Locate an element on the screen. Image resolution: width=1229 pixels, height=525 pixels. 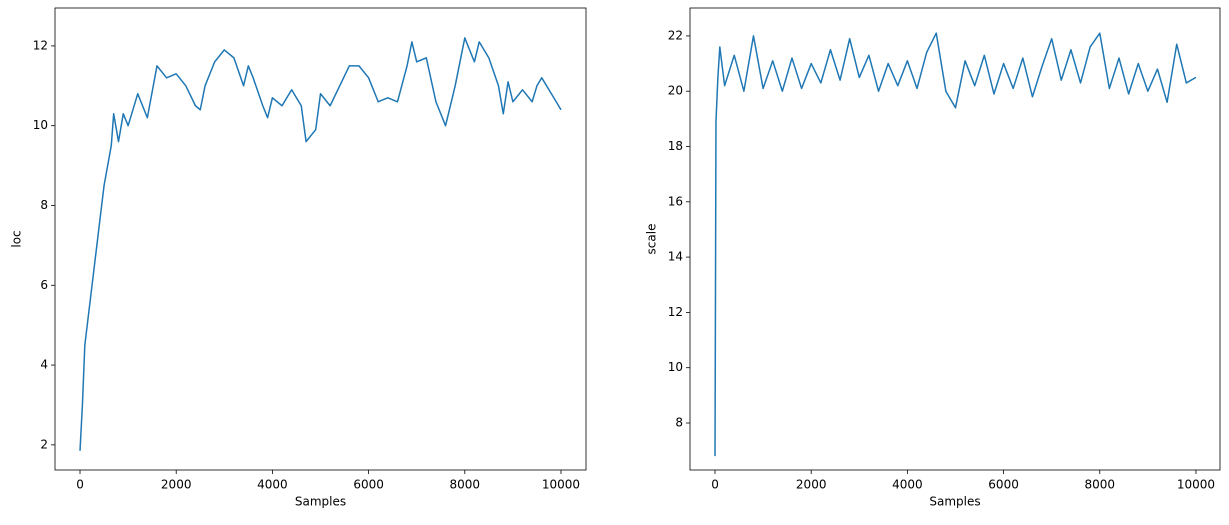
y-axis-label: scale is located at coordinates (652, 239).